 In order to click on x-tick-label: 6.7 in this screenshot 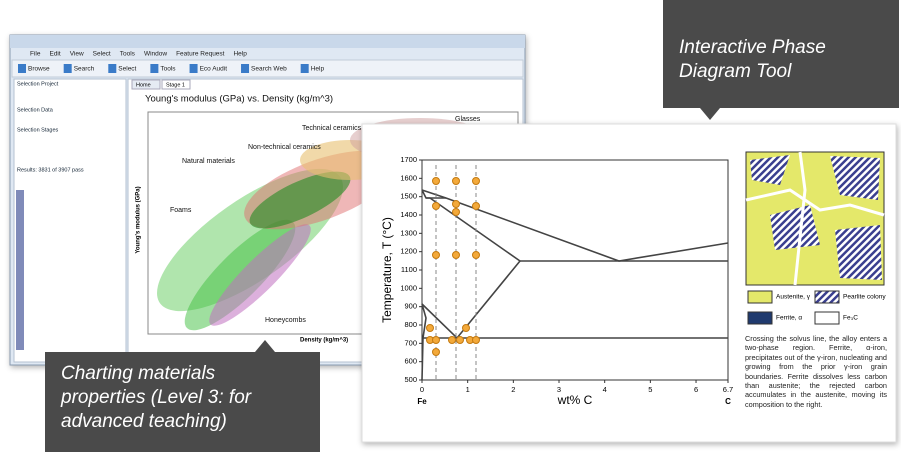, I will do `click(728, 389)`.